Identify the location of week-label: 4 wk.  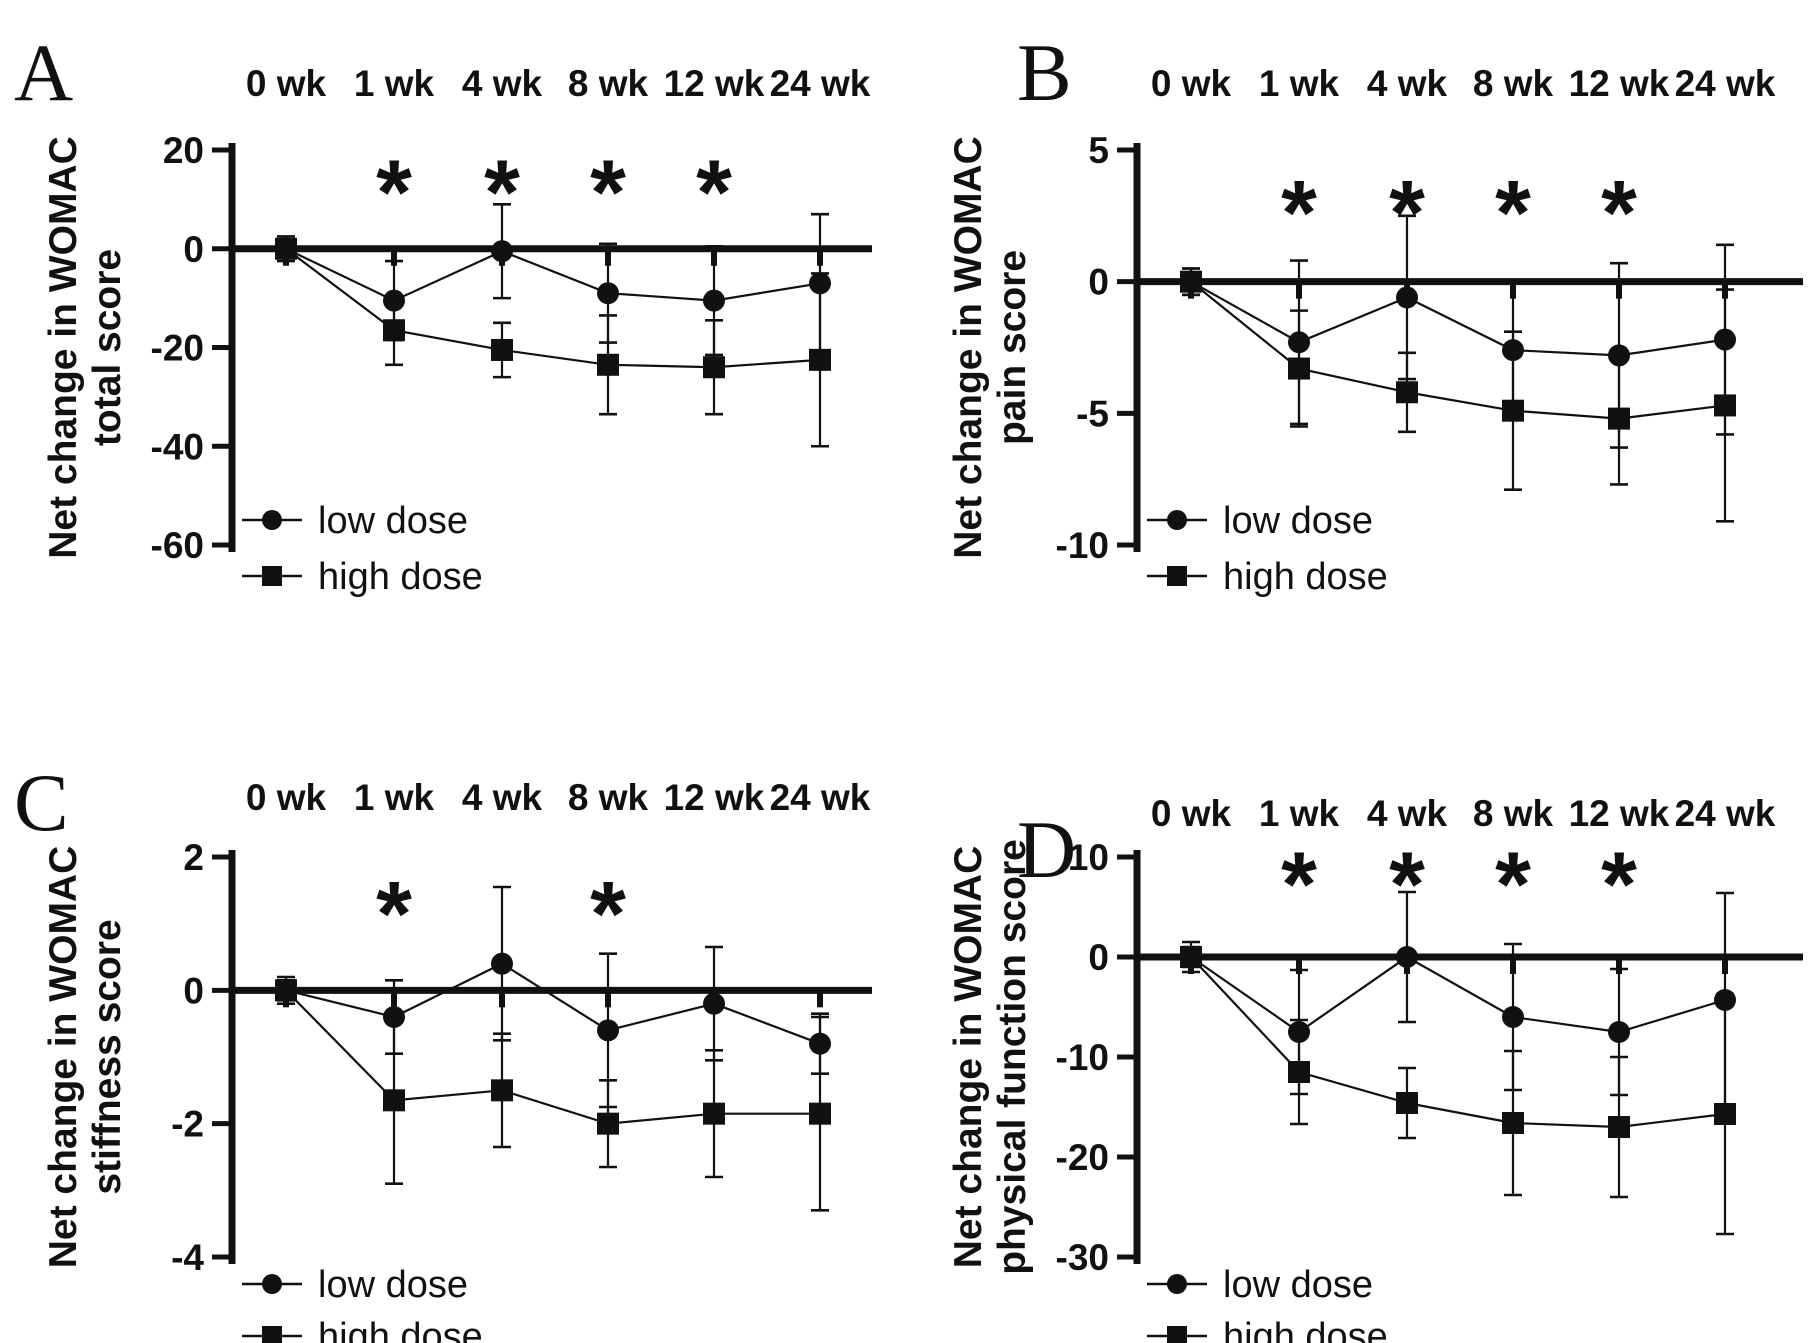
(502, 797).